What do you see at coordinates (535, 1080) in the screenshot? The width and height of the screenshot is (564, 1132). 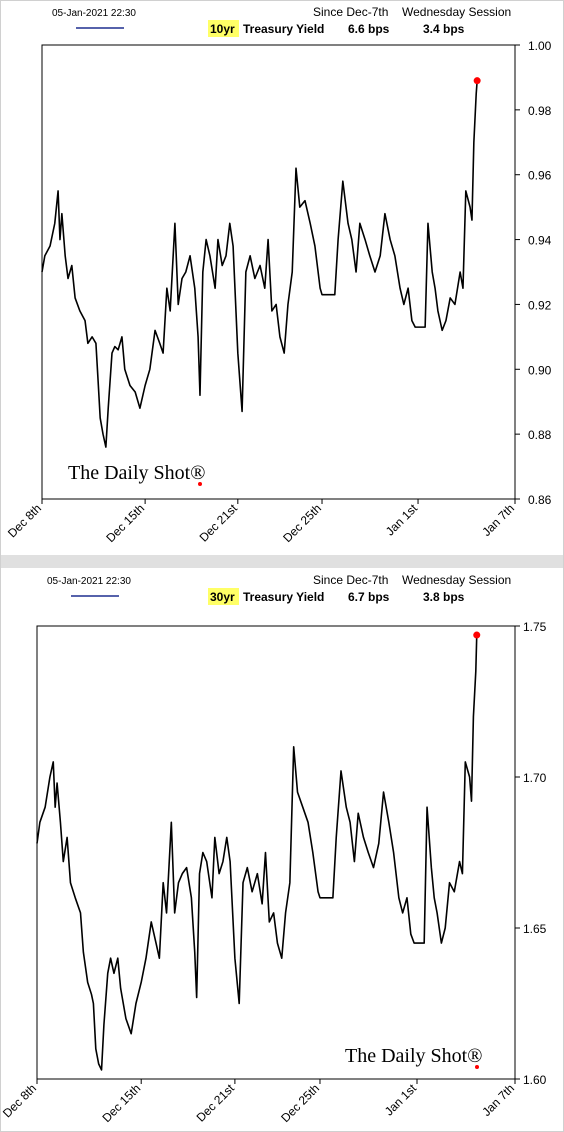 I see `y-tick-label: 1.60` at bounding box center [535, 1080].